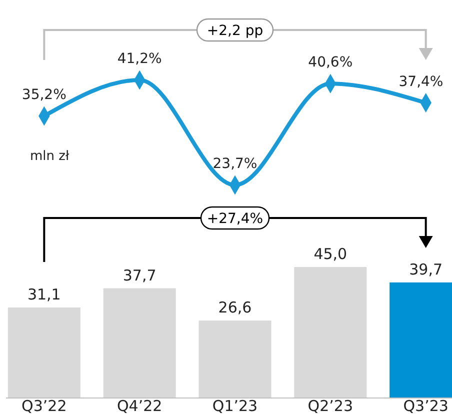 Image resolution: width=452 pixels, height=414 pixels. Describe the element at coordinates (44, 294) in the screenshot. I see `data-label: 31,1` at that location.